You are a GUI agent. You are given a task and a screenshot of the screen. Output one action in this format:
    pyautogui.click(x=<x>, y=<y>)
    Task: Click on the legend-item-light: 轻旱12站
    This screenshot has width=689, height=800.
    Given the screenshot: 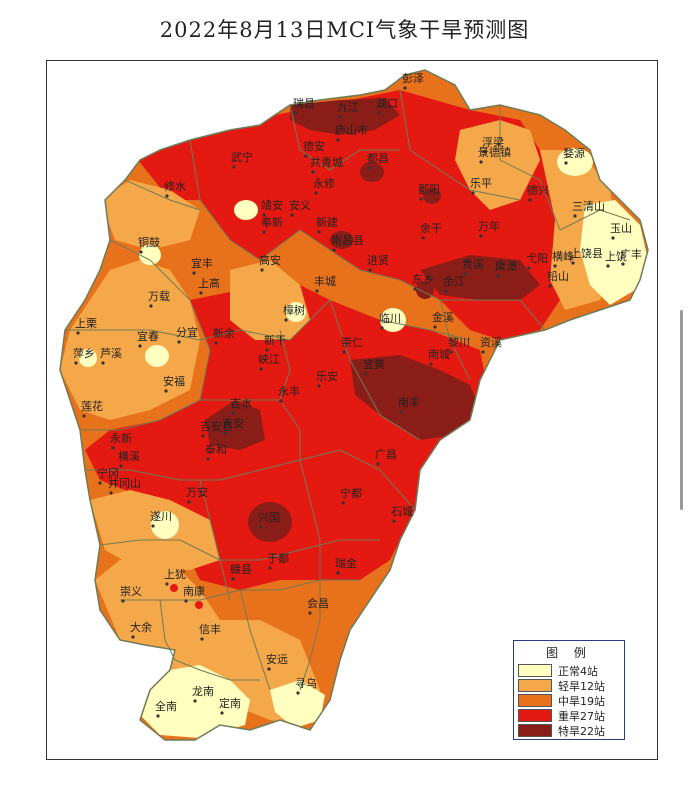 What is the action you would take?
    pyautogui.click(x=570, y=685)
    